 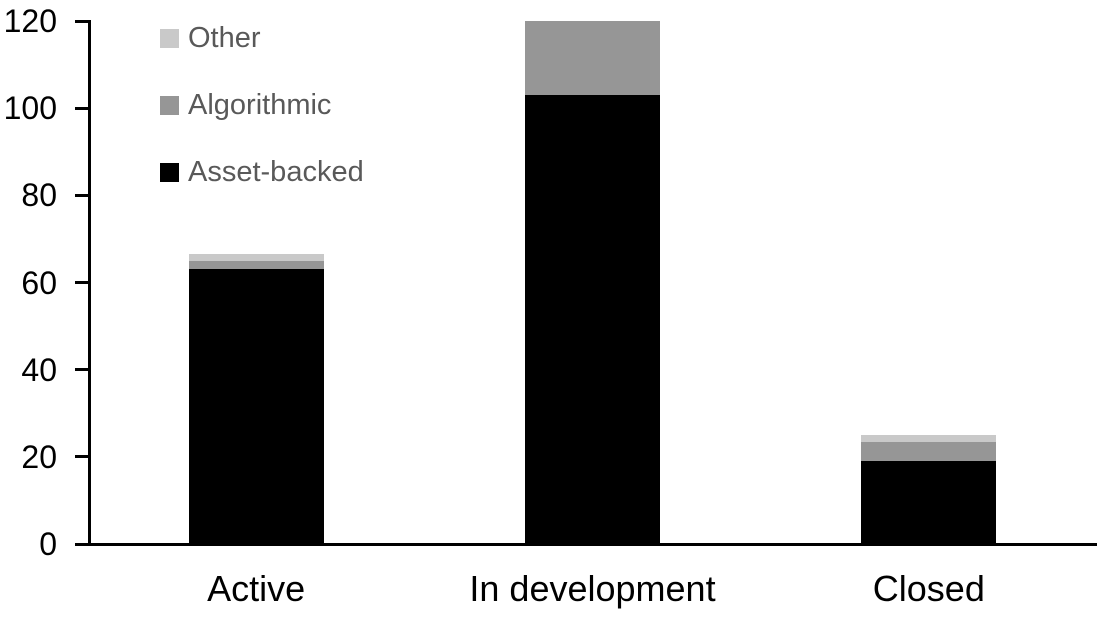 What do you see at coordinates (256, 588) in the screenshot?
I see `x-category-label: Active` at bounding box center [256, 588].